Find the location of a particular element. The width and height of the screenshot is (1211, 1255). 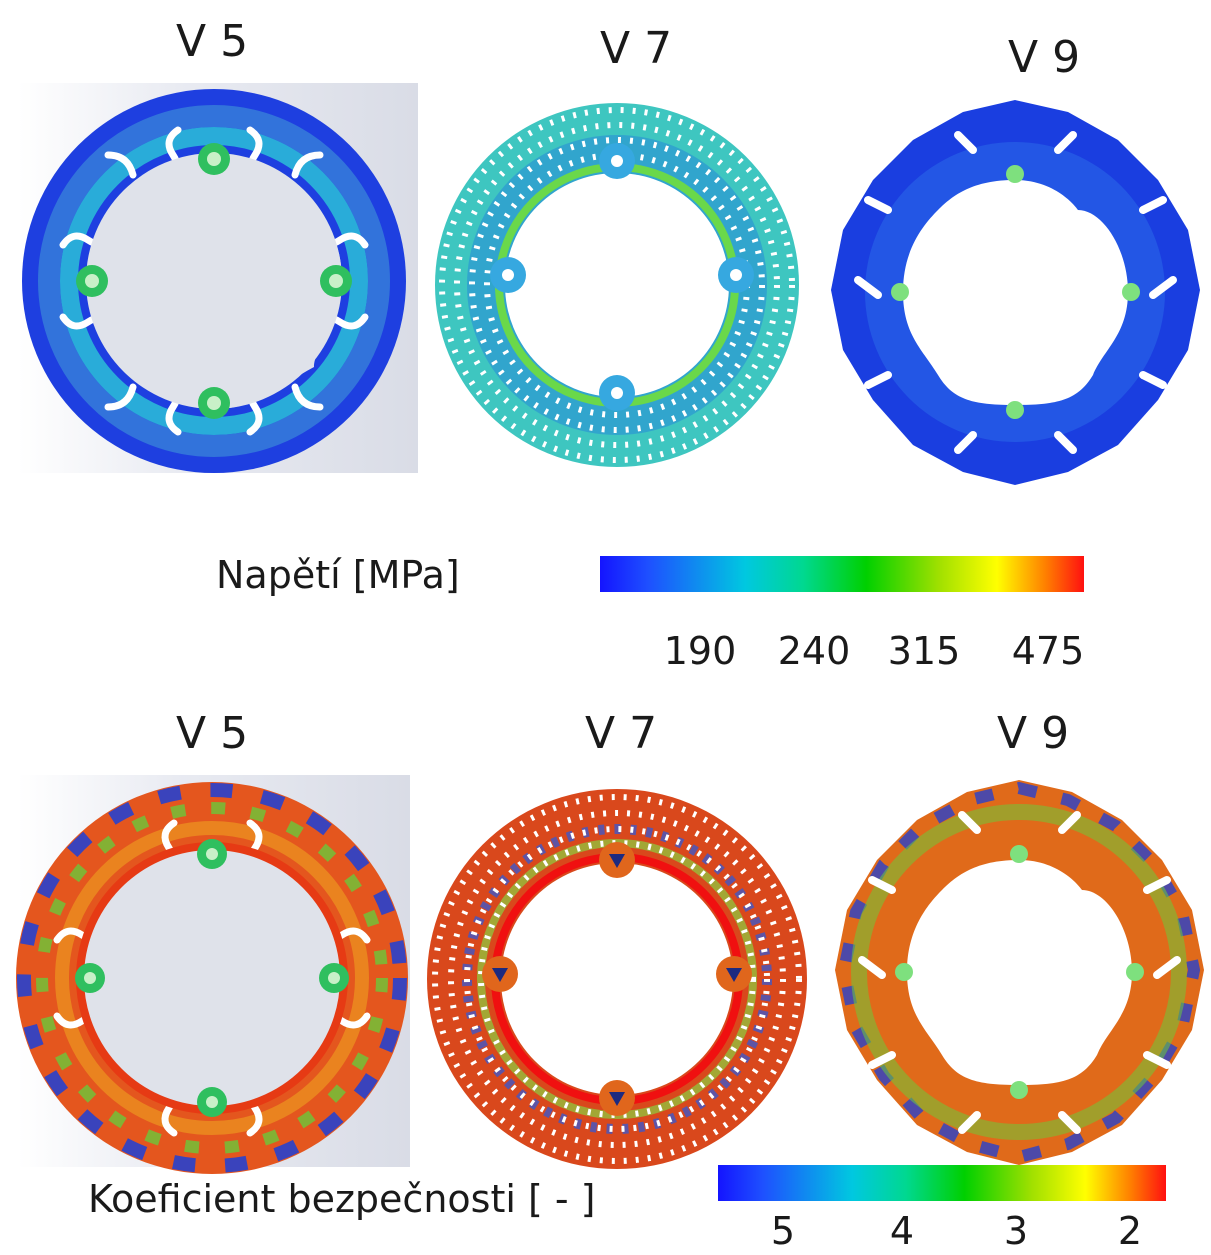

disc-bottom-v5 is located at coordinates (212, 978).